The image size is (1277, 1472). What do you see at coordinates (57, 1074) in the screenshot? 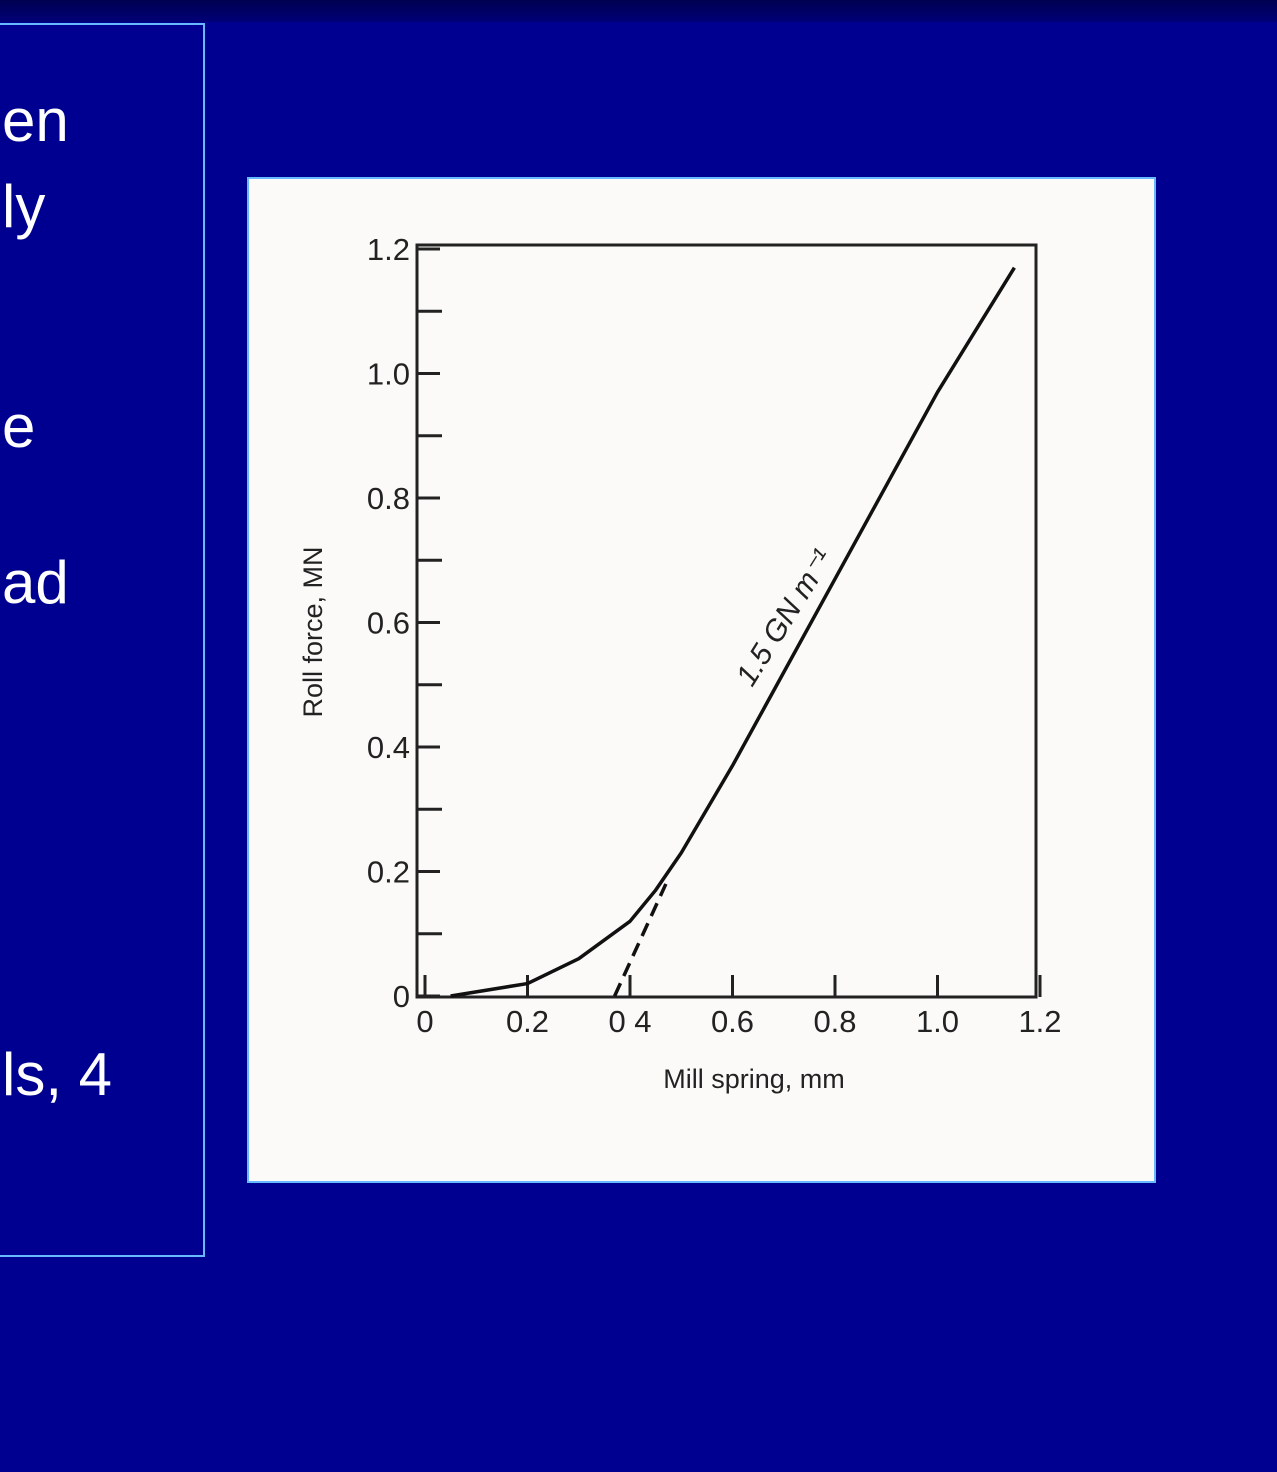
I see `text-fragment: ls, 4` at bounding box center [57, 1074].